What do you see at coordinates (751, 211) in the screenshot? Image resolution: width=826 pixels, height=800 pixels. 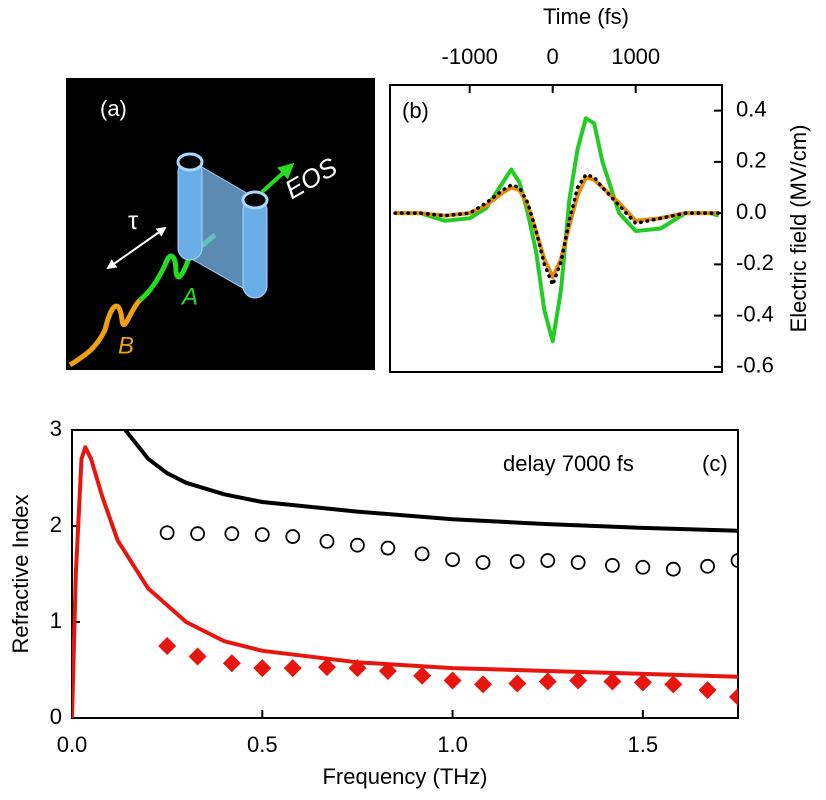 I see `y-tick-label: 0.0` at bounding box center [751, 211].